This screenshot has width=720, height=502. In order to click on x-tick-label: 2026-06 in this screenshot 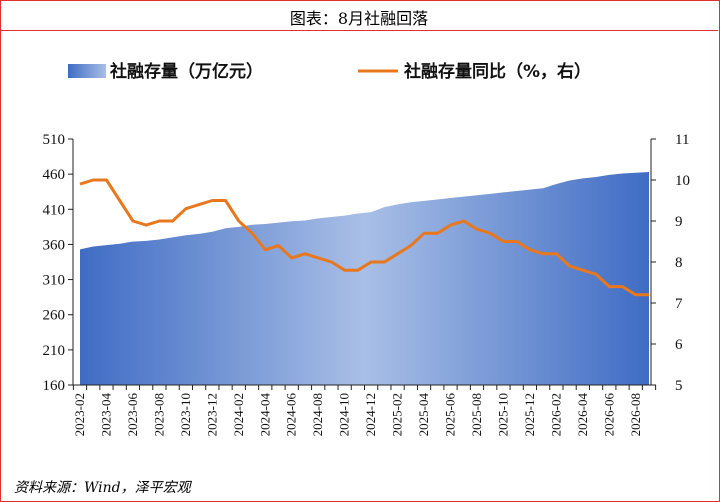, I will do `click(608, 415)`.